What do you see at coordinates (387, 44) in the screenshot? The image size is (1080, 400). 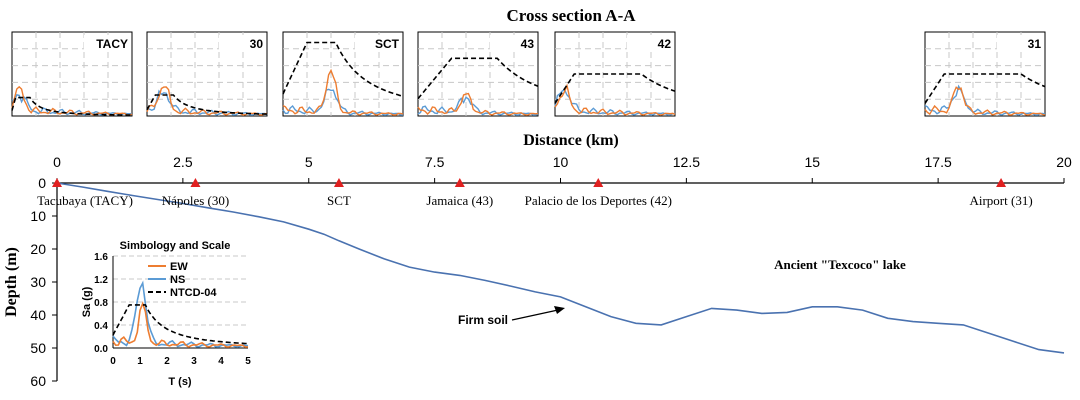 I see `panel-label: SCT` at bounding box center [387, 44].